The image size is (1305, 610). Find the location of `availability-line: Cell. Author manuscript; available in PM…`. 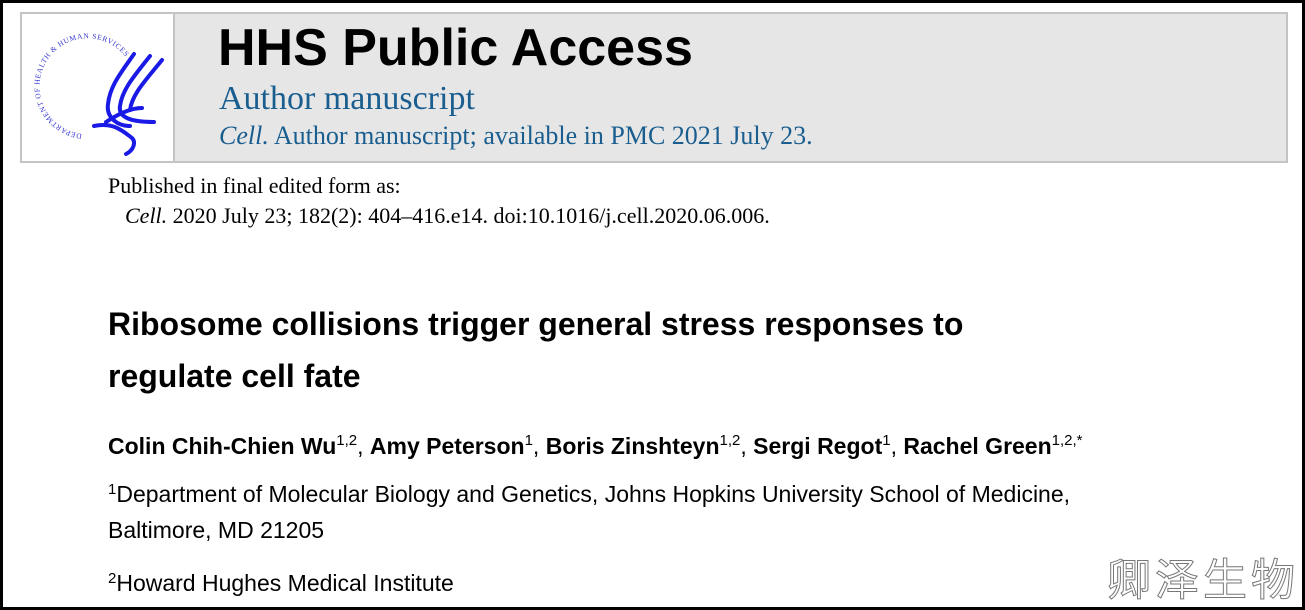

availability-line: Cell. Author manuscript; available in PM… is located at coordinates (516, 136).